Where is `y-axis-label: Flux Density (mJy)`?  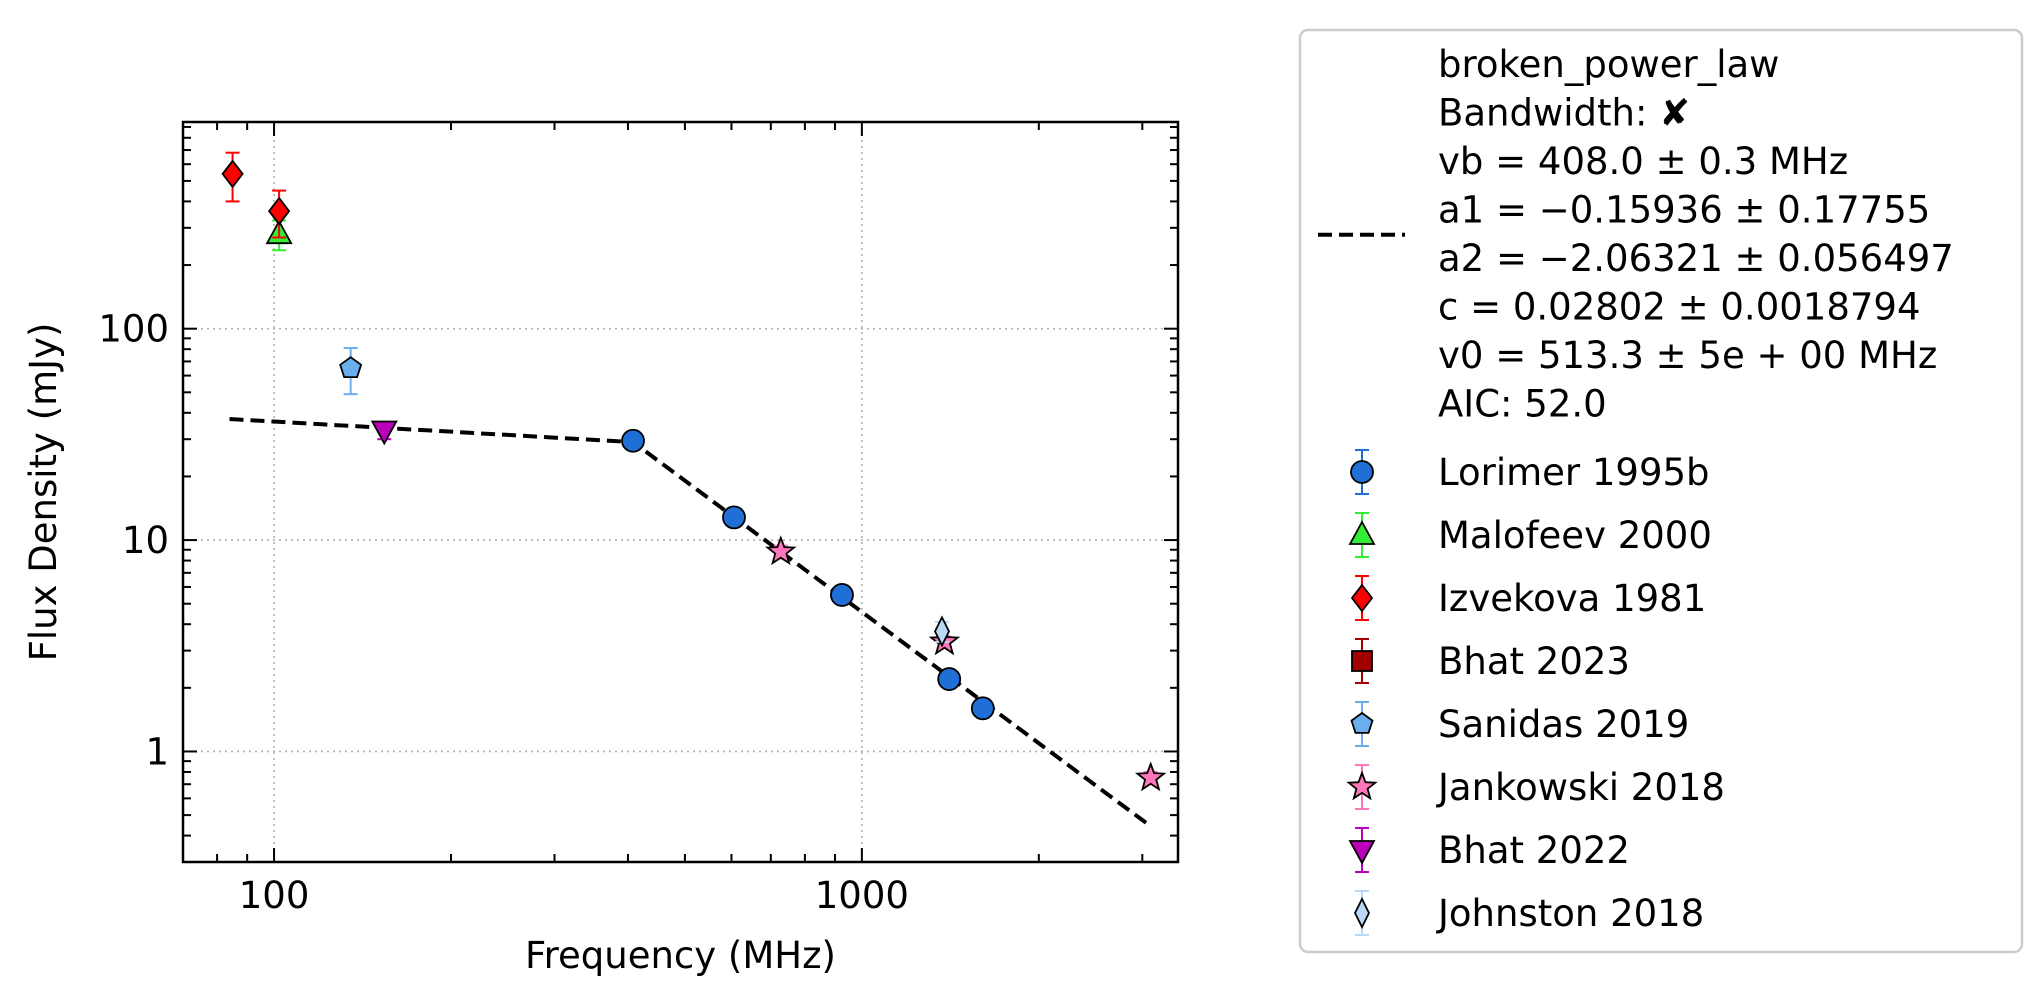
y-axis-label: Flux Density (mJy) is located at coordinates (43, 492).